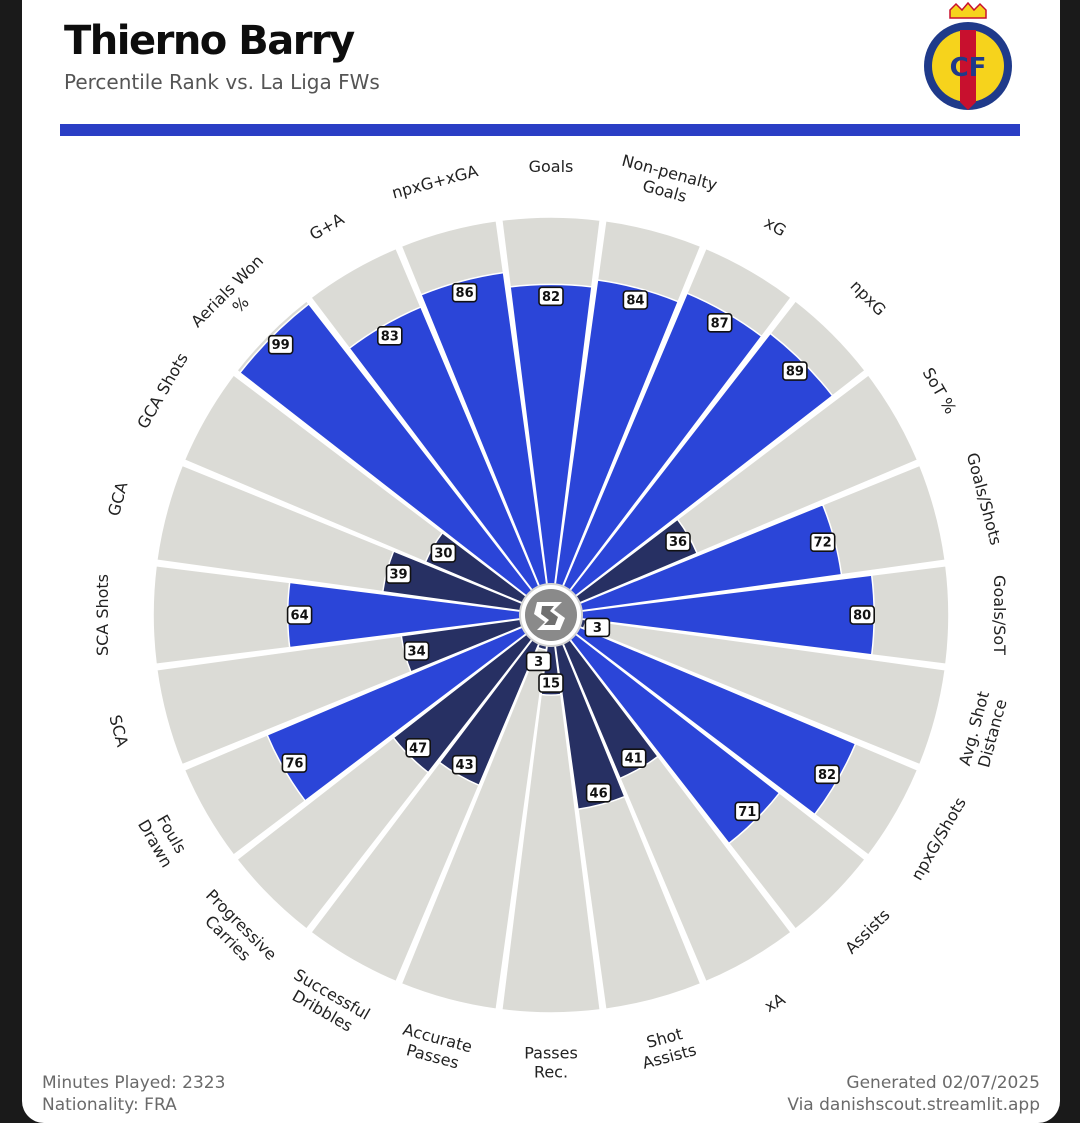 The height and width of the screenshot is (1123, 1080). Describe the element at coordinates (133, 1094) in the screenshot. I see `footer-left: Minutes Played: 2323 Nationality: FRA` at that location.